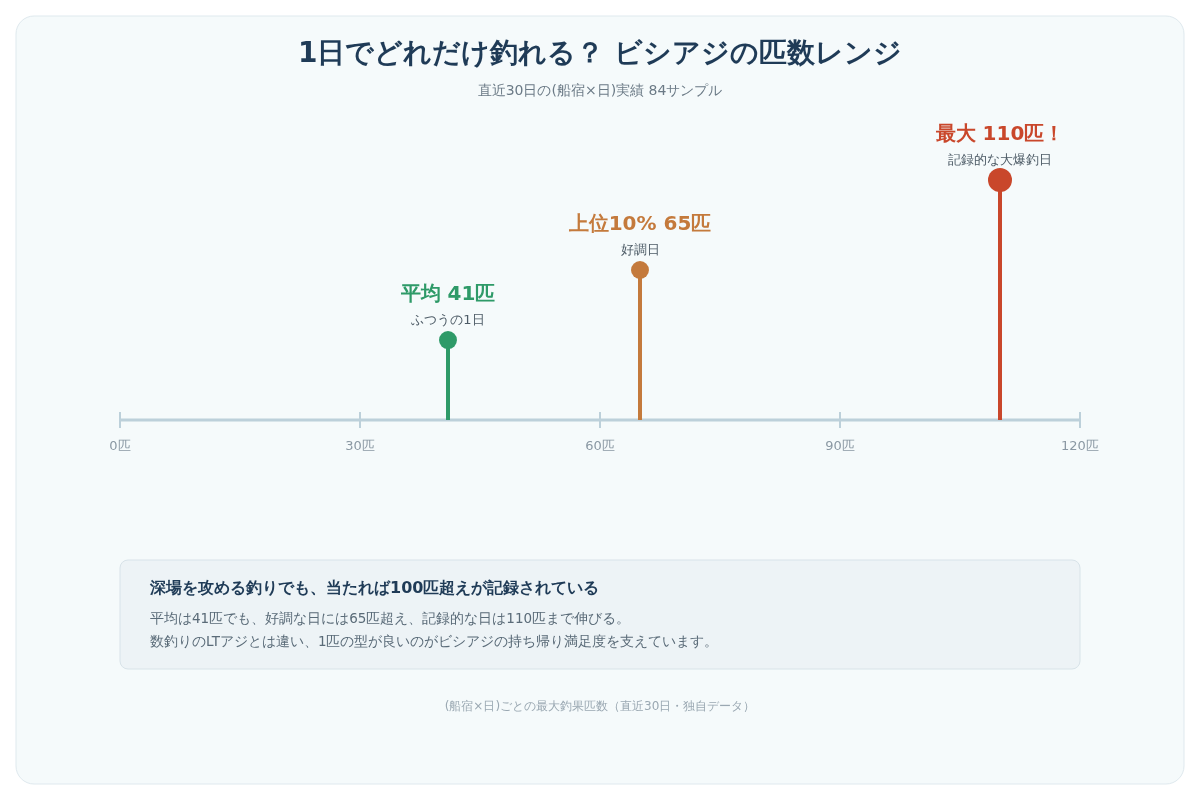 The width and height of the screenshot is (1200, 800). What do you see at coordinates (390, 618) in the screenshot?
I see `text: 平均は41匹でも、好調な日には65匹超え、記録的な日は110匹まで伸びる。` at bounding box center [390, 618].